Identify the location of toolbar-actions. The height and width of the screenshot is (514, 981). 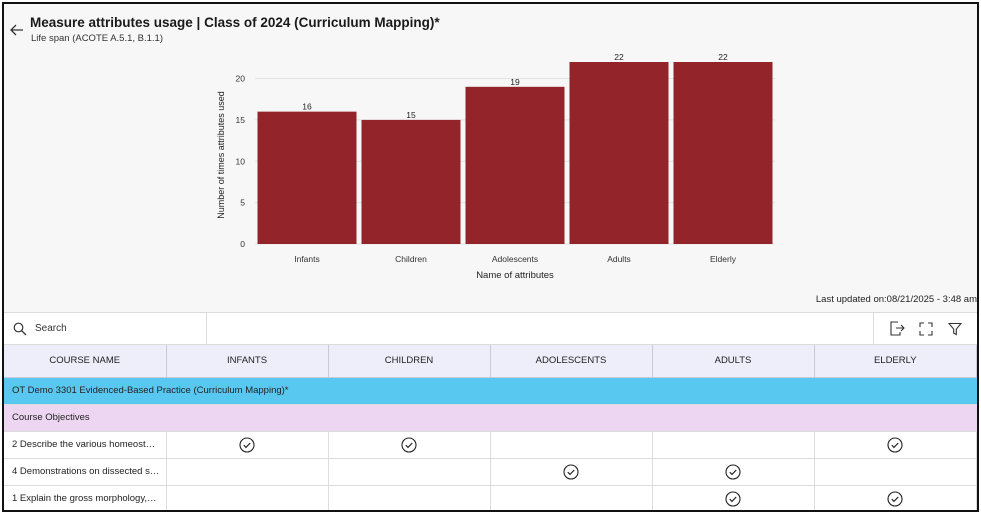
(925, 328).